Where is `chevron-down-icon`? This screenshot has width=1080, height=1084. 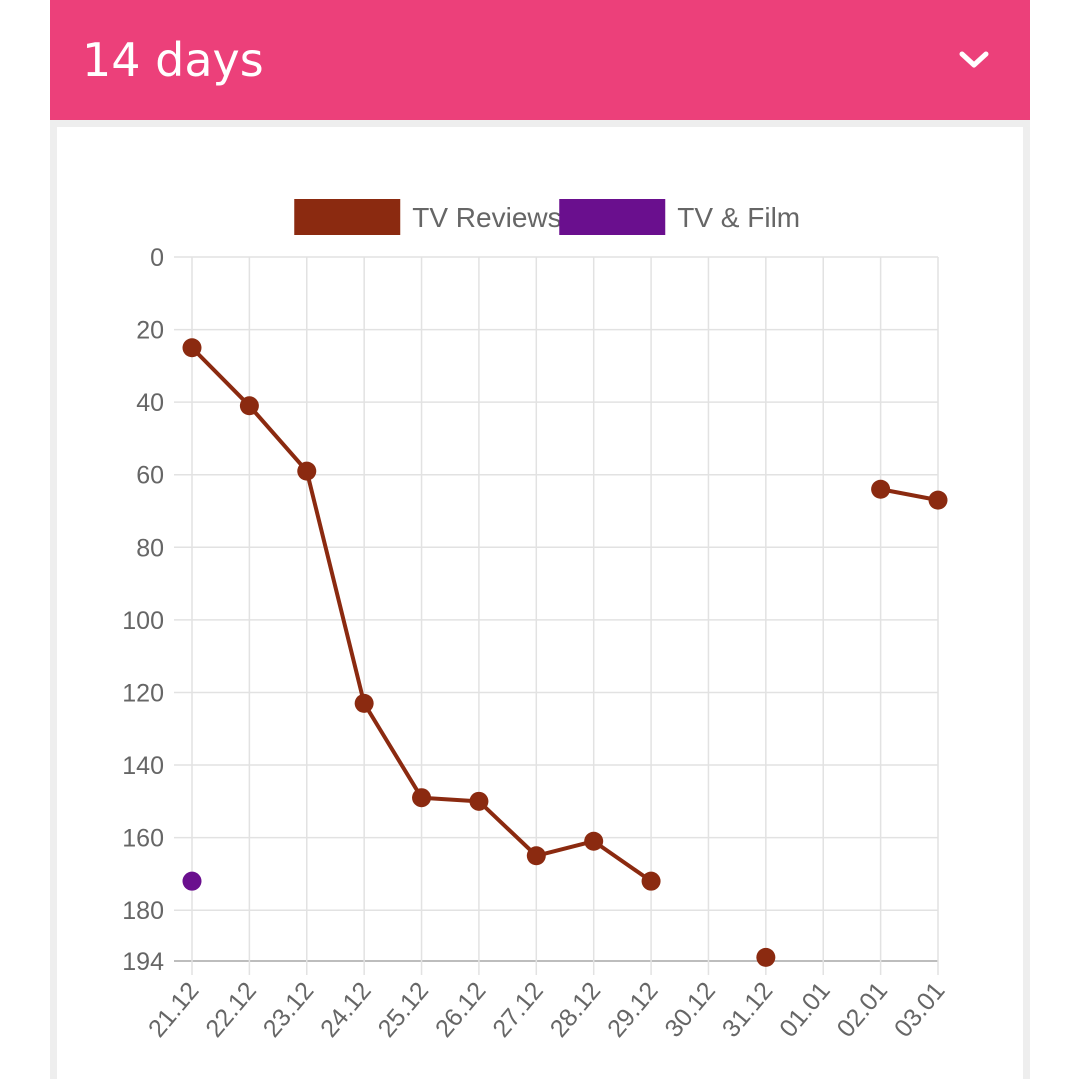
chevron-down-icon is located at coordinates (974, 60).